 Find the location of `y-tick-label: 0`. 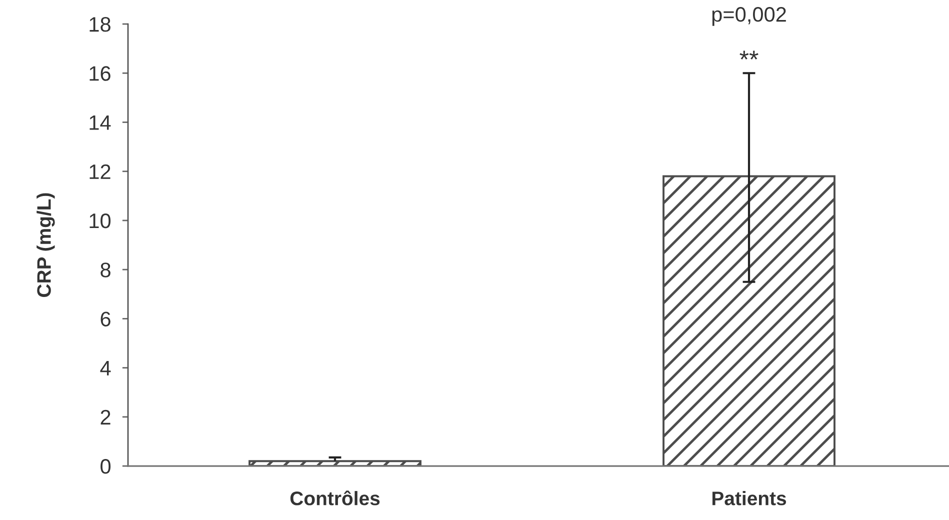

y-tick-label: 0 is located at coordinates (105, 466).